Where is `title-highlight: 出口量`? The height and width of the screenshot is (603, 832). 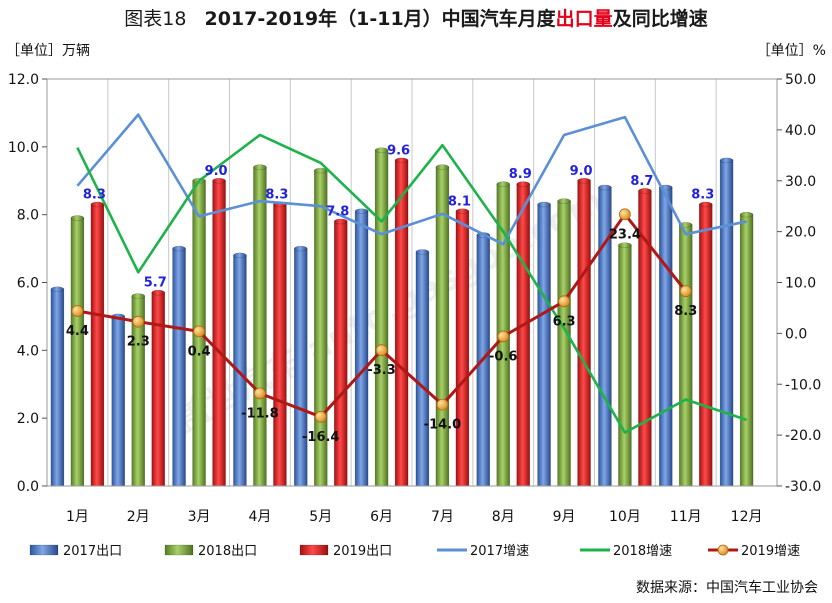
title-highlight: 出口量 is located at coordinates (584, 19).